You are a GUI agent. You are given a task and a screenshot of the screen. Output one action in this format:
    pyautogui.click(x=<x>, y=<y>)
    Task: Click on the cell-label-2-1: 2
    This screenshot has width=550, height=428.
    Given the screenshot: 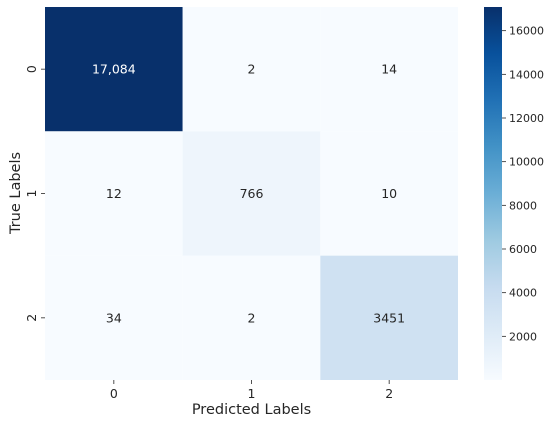 What is the action you would take?
    pyautogui.click(x=252, y=317)
    